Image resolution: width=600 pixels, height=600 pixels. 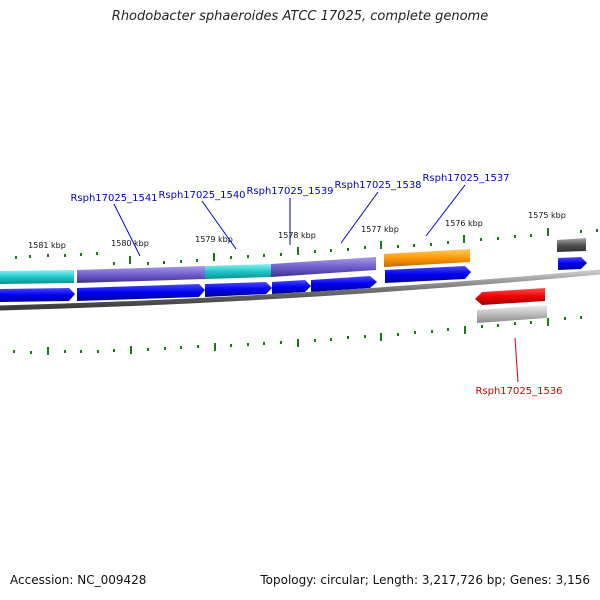 What do you see at coordinates (297, 335) in the screenshot?
I see `lower-tick-row` at bounding box center [297, 335].